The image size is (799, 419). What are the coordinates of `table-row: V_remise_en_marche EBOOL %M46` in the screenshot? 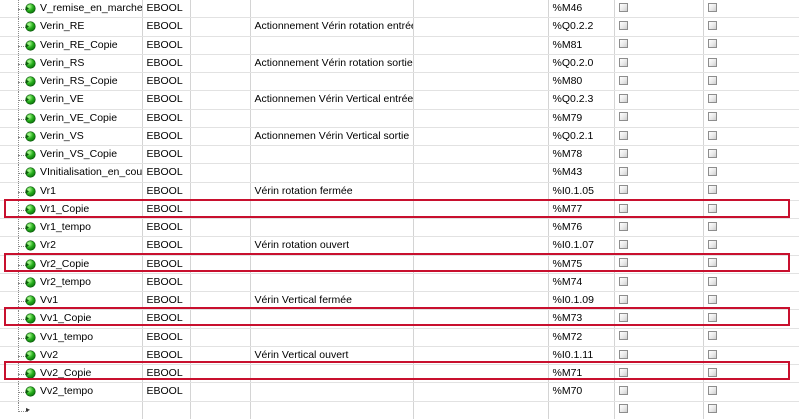 It's located at (399, 9).